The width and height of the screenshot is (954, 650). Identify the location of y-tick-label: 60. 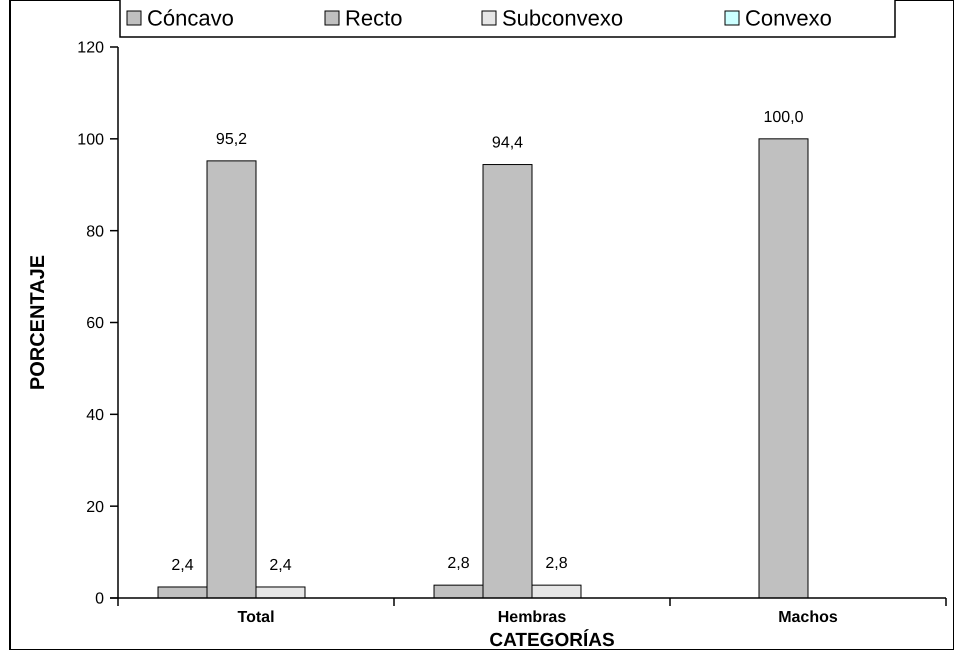
(95, 323).